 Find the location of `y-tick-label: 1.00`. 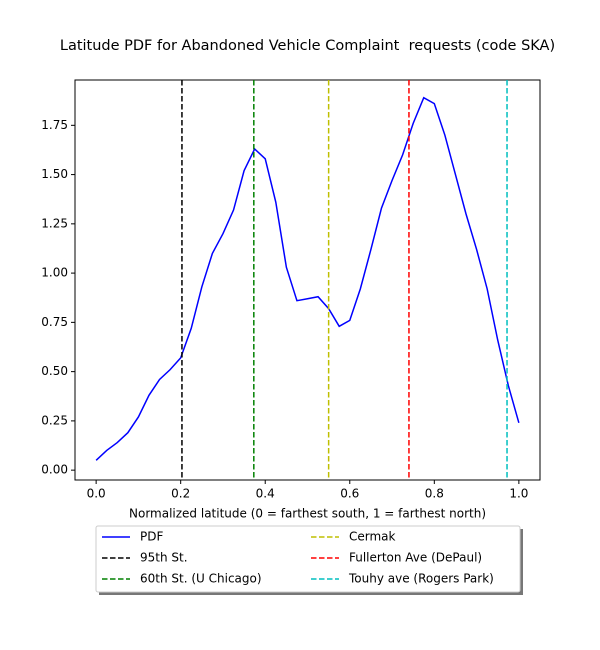

y-tick-label: 1.00 is located at coordinates (54, 273).